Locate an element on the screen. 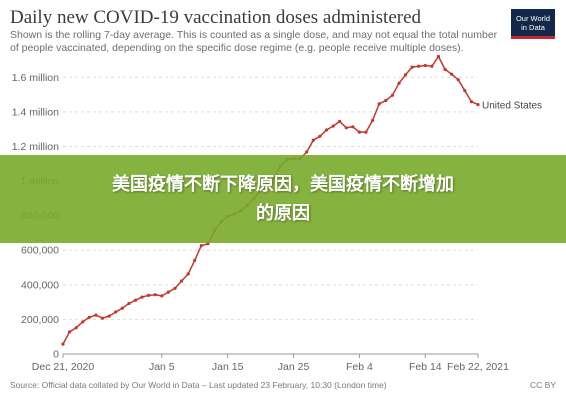 The image size is (566, 400). x-tick-label: Feb 14 is located at coordinates (425, 367).